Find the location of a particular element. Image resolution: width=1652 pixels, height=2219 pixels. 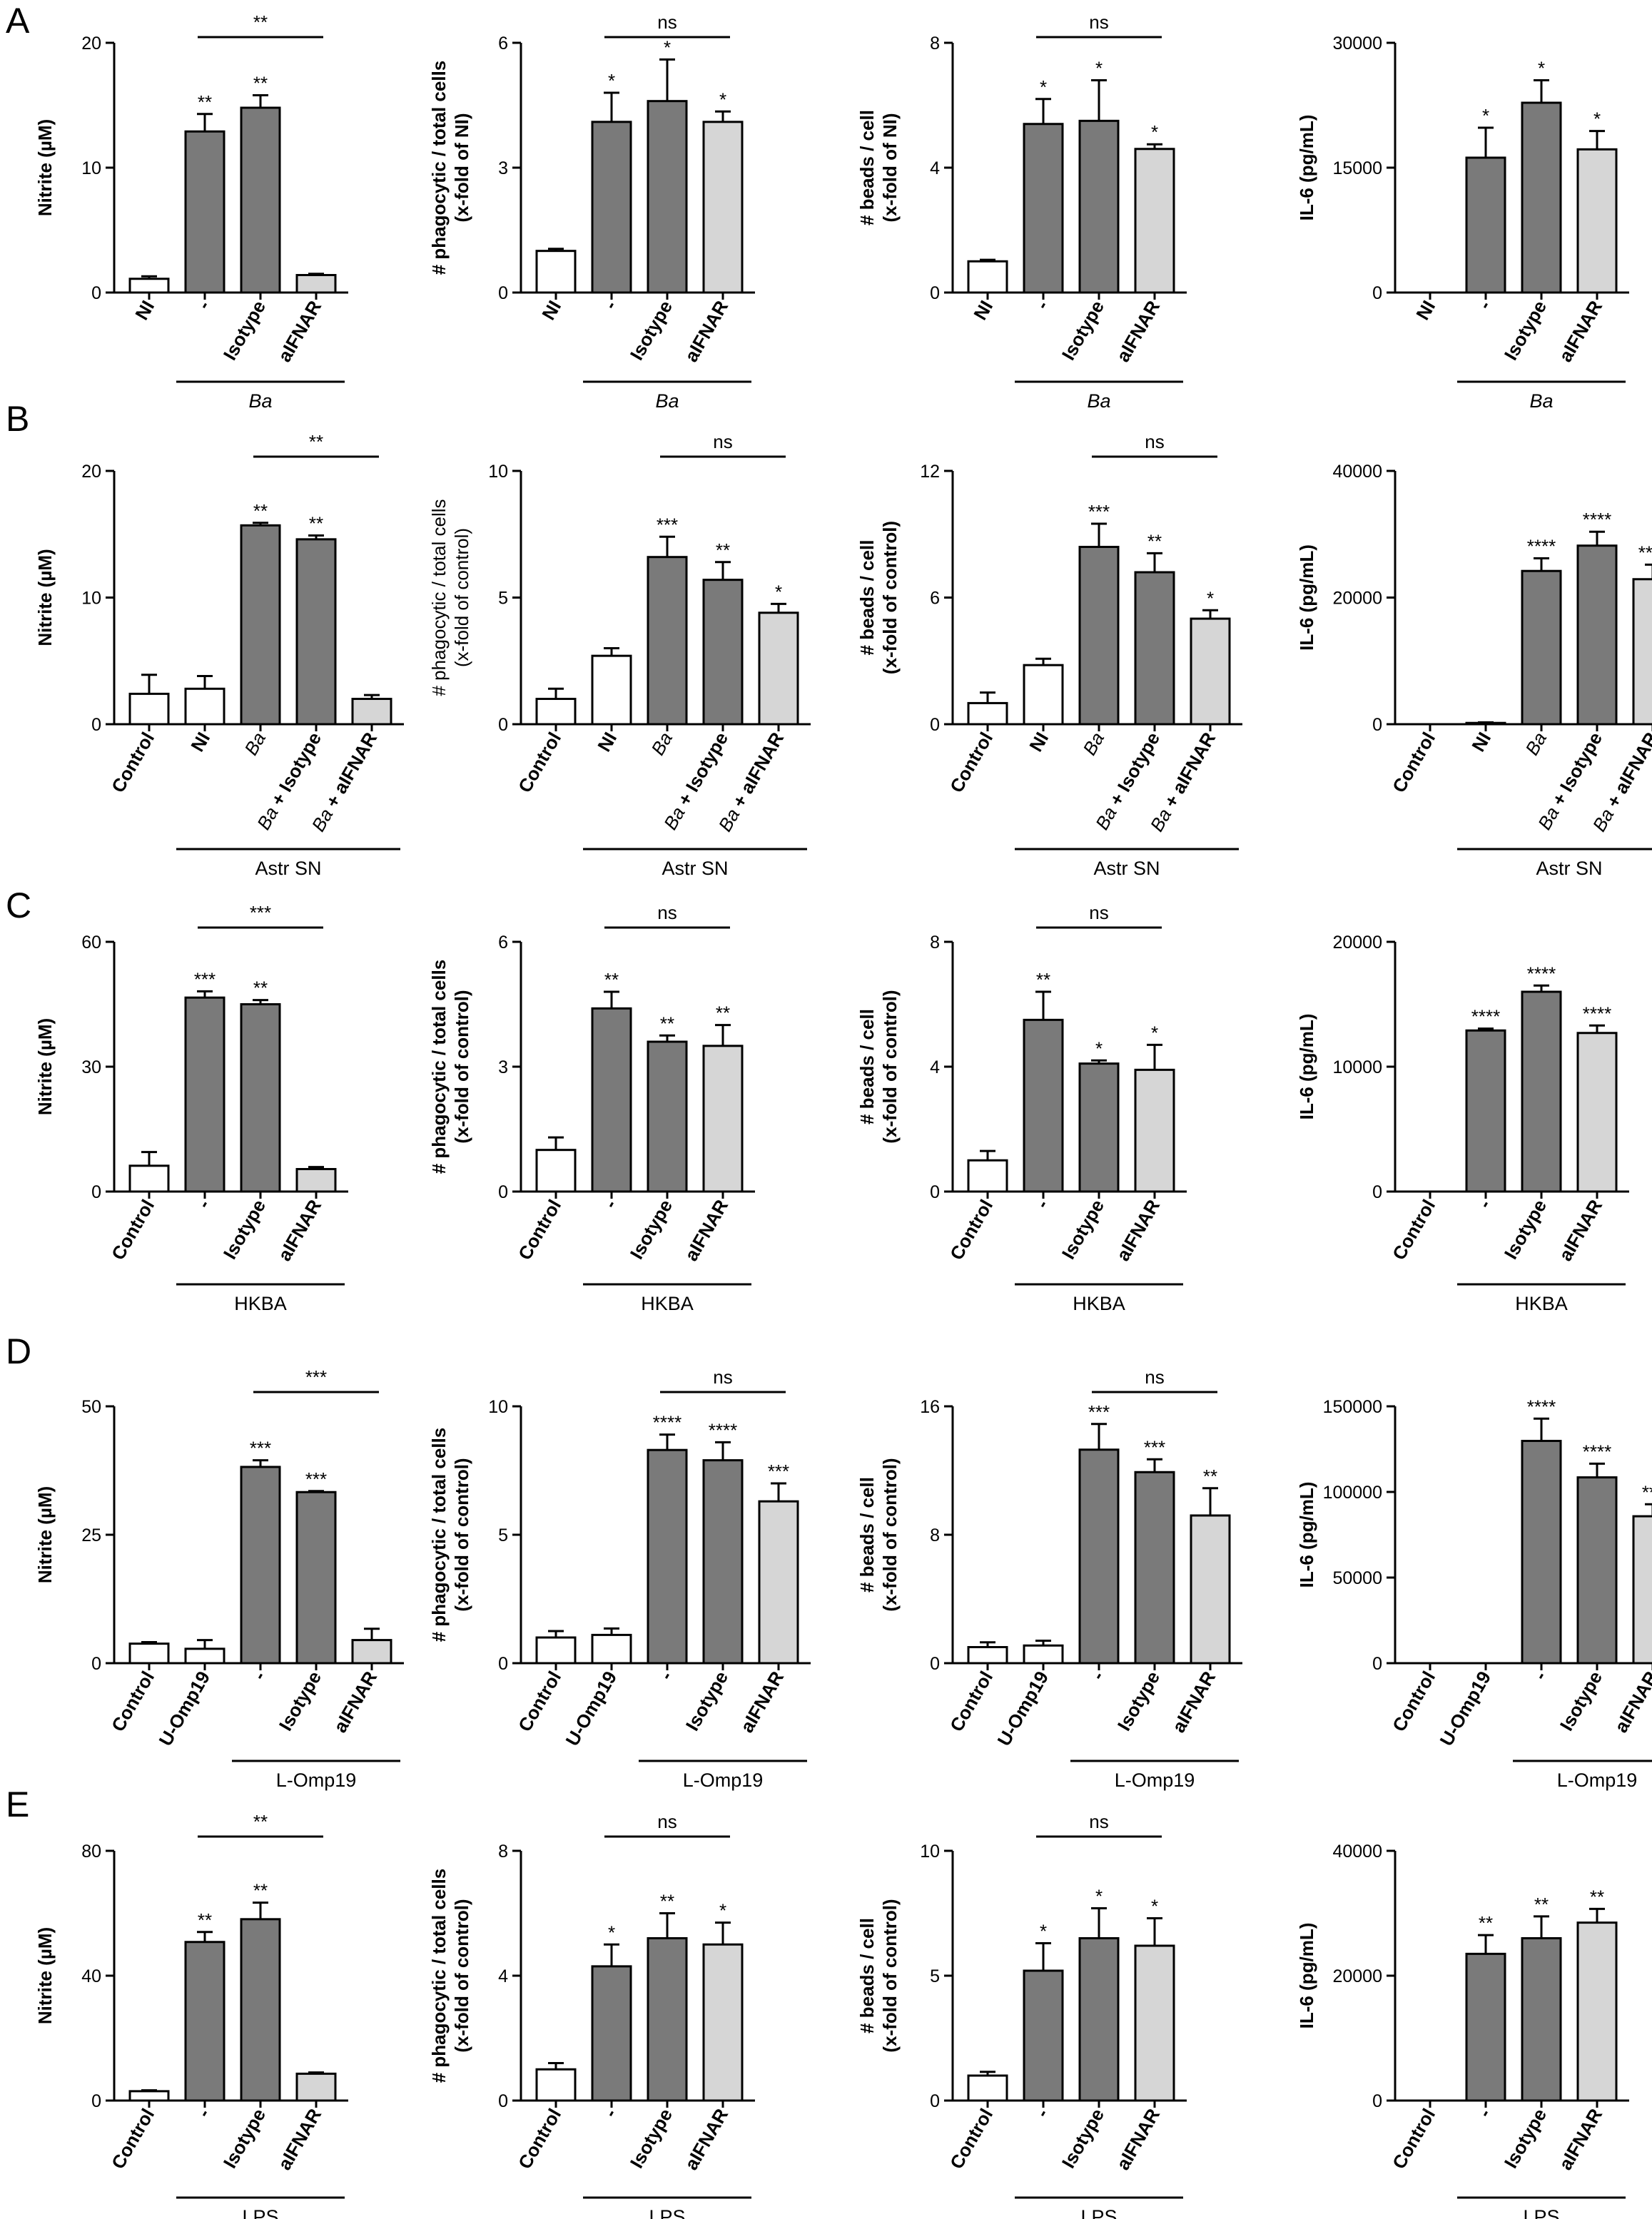

y-tick-label: 50 is located at coordinates (91, 1407).